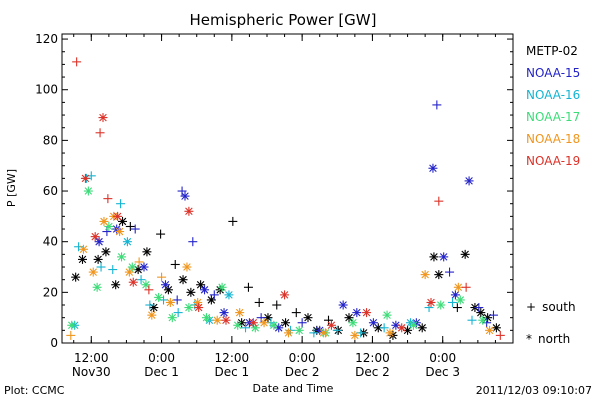 The width and height of the screenshot is (600, 400). Describe the element at coordinates (548, 339) in the screenshot. I see `marker-legend-north: * north` at that location.